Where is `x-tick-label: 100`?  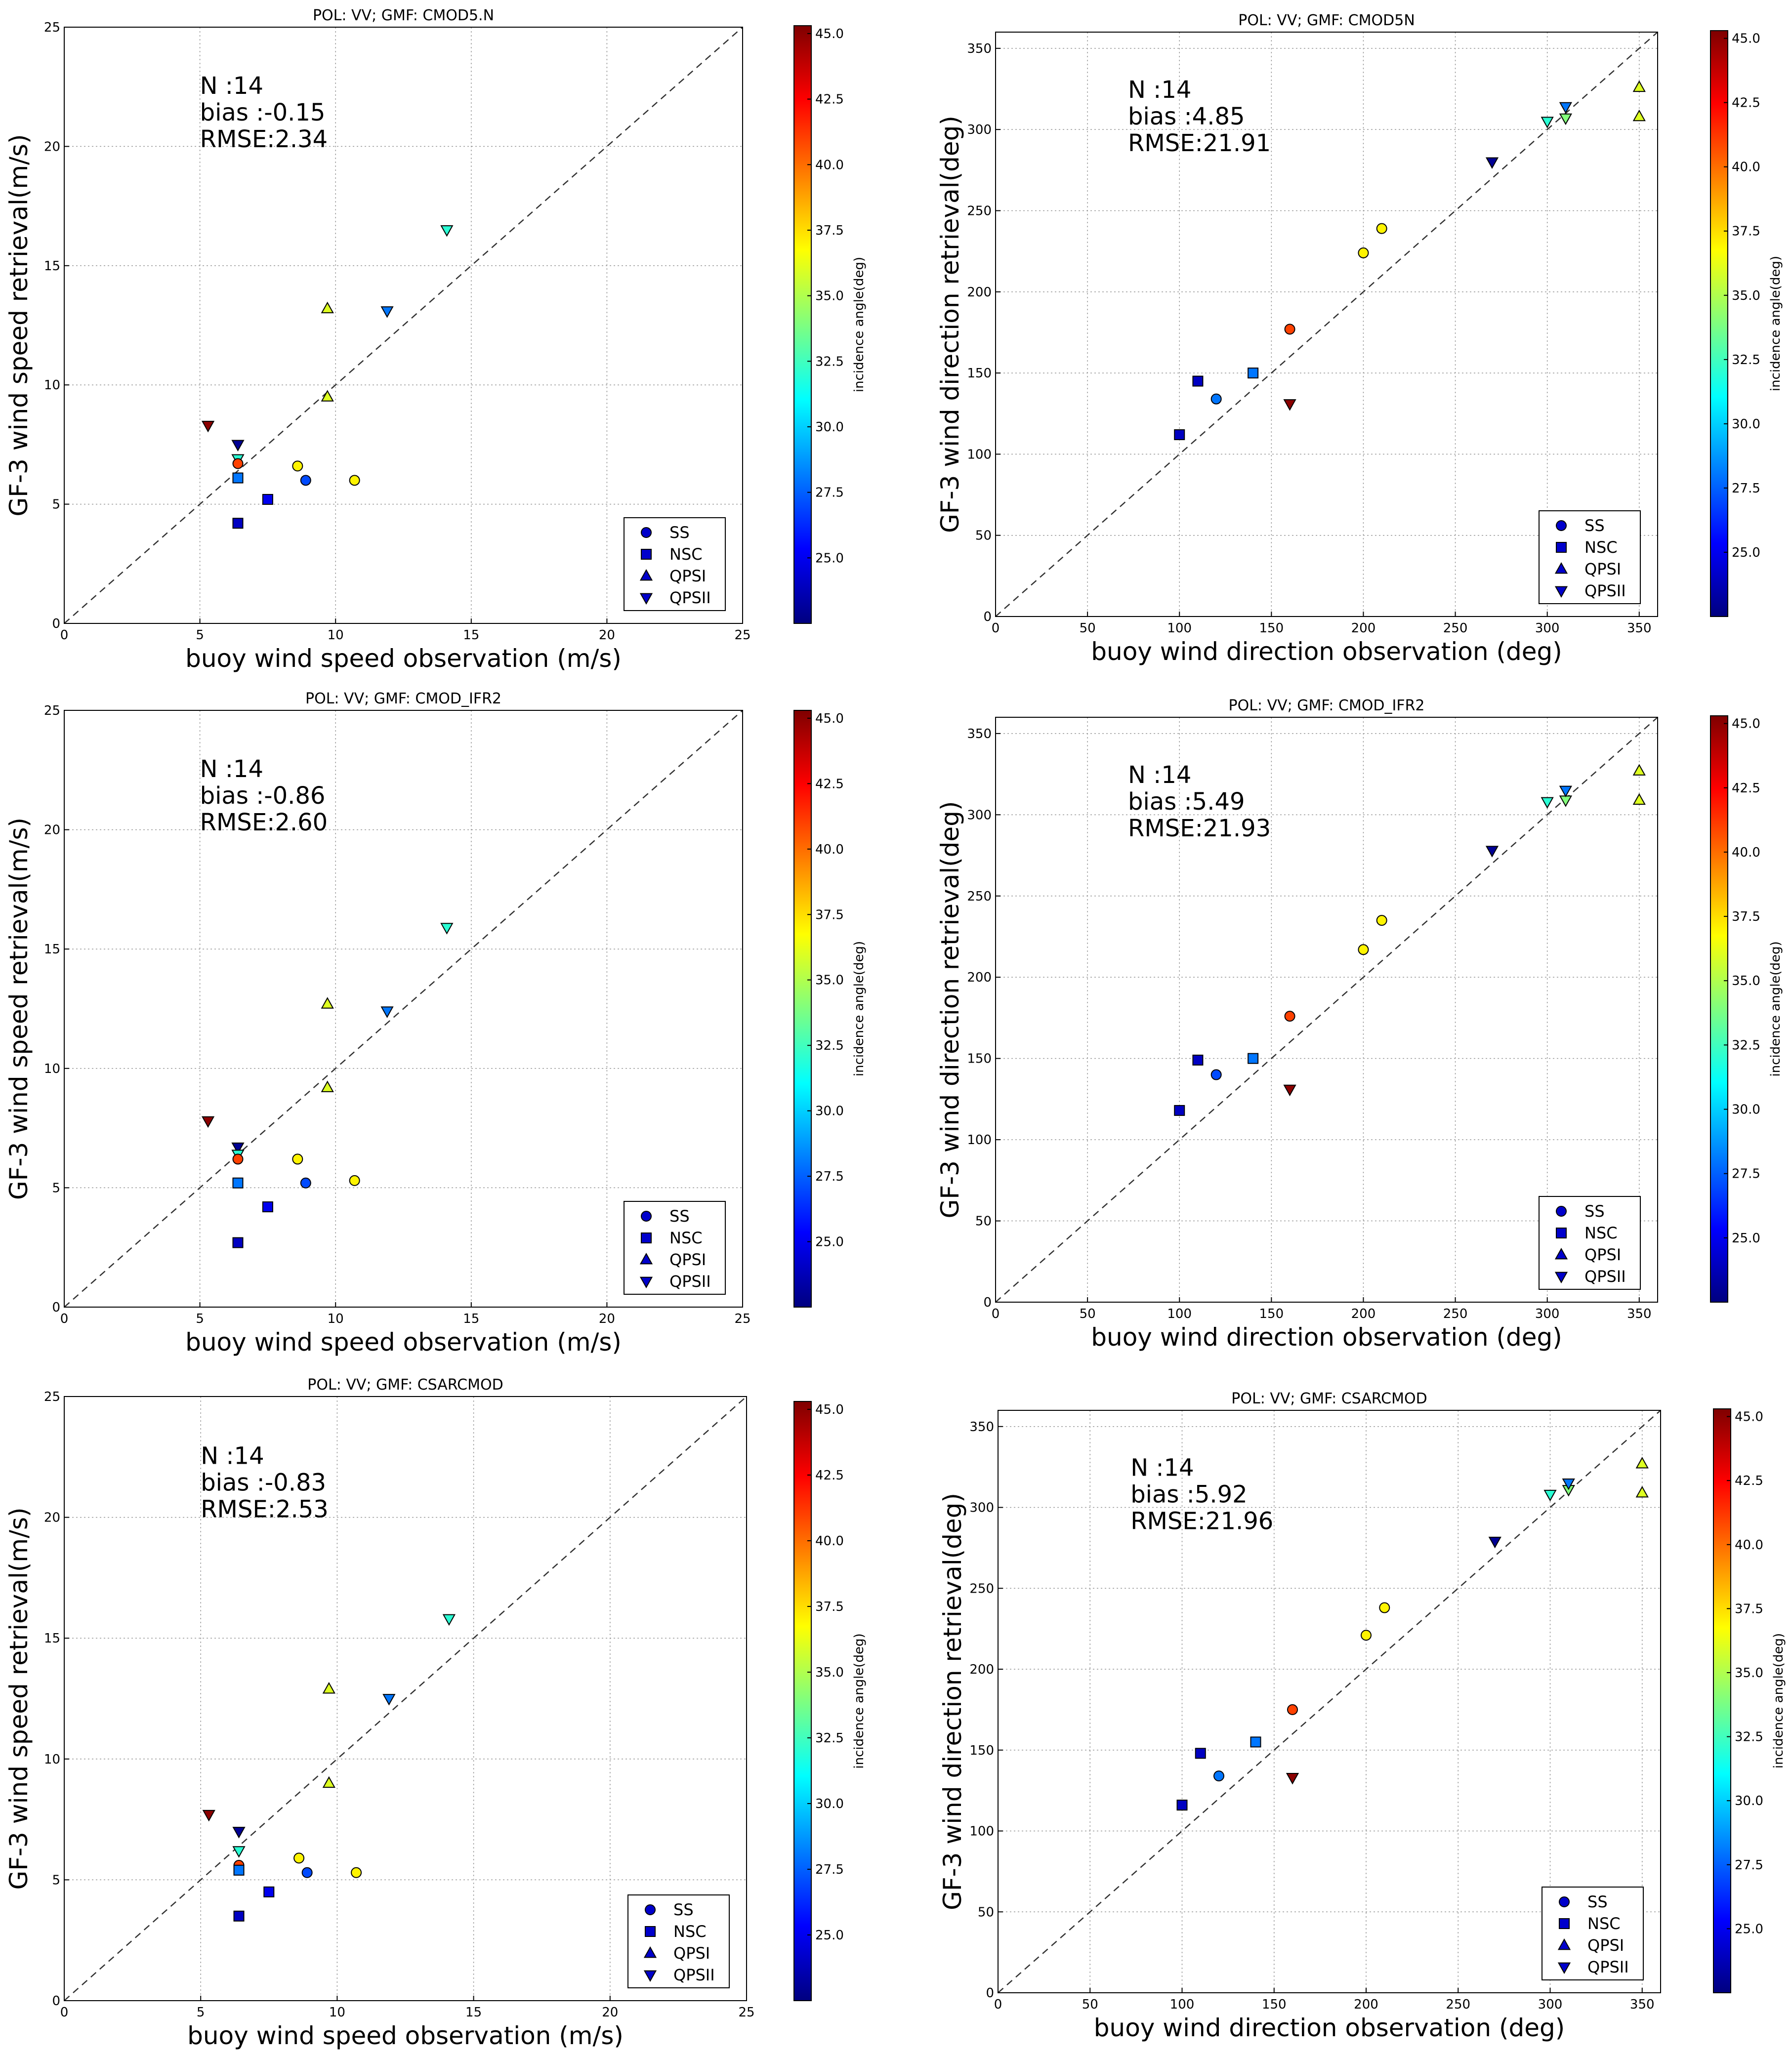
x-tick-label: 100 is located at coordinates (1179, 629).